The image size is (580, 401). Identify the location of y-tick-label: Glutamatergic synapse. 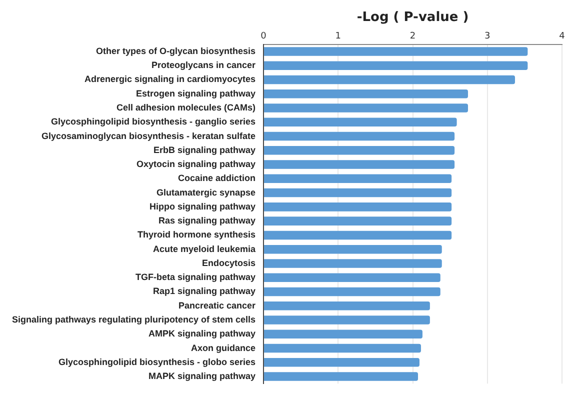
(206, 192).